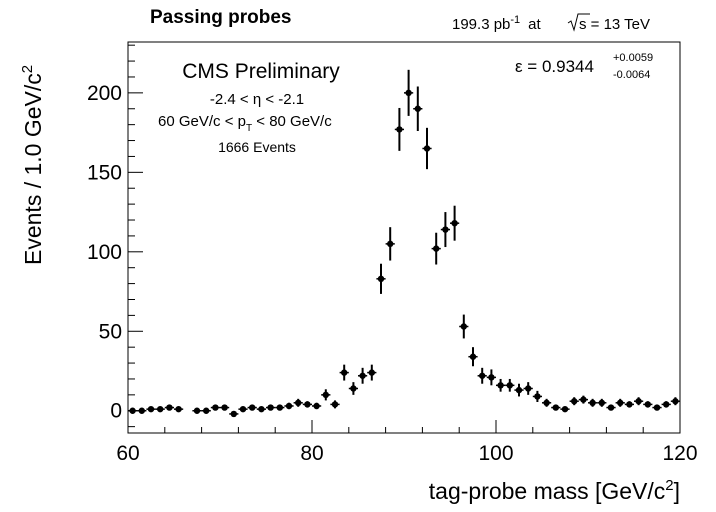 The height and width of the screenshot is (512, 716). Describe the element at coordinates (261, 71) in the screenshot. I see `experiment-label: CMS Preliminary` at that location.